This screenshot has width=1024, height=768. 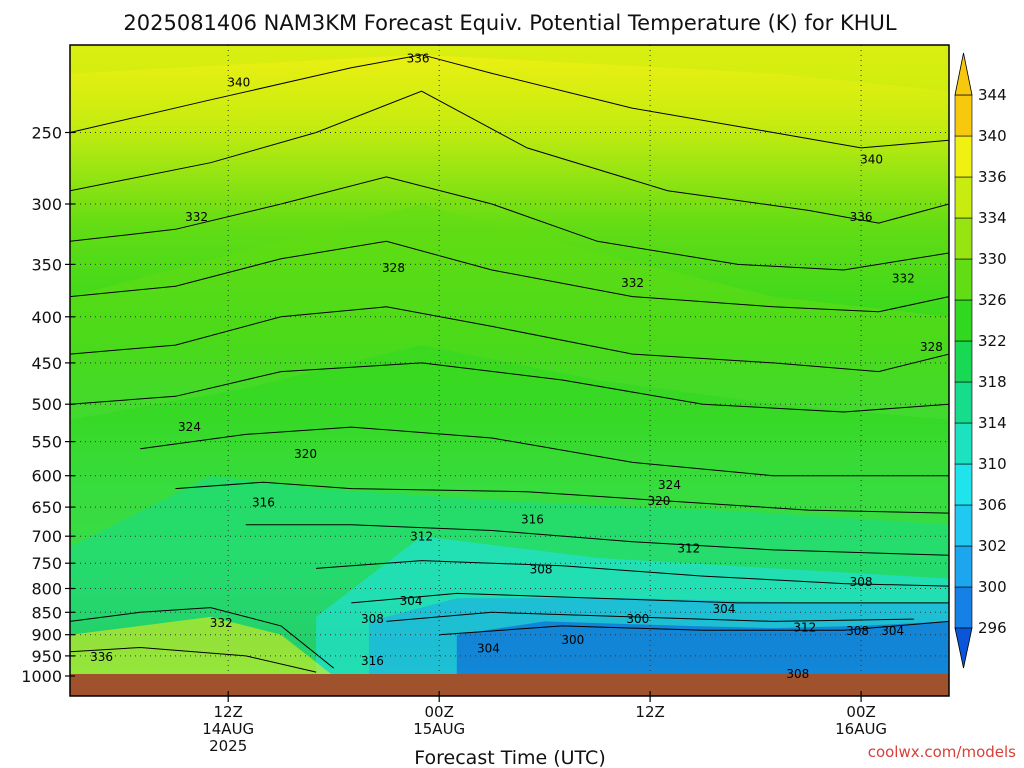 What do you see at coordinates (393, 268) in the screenshot?
I see `contour-label-5: 328` at bounding box center [393, 268].